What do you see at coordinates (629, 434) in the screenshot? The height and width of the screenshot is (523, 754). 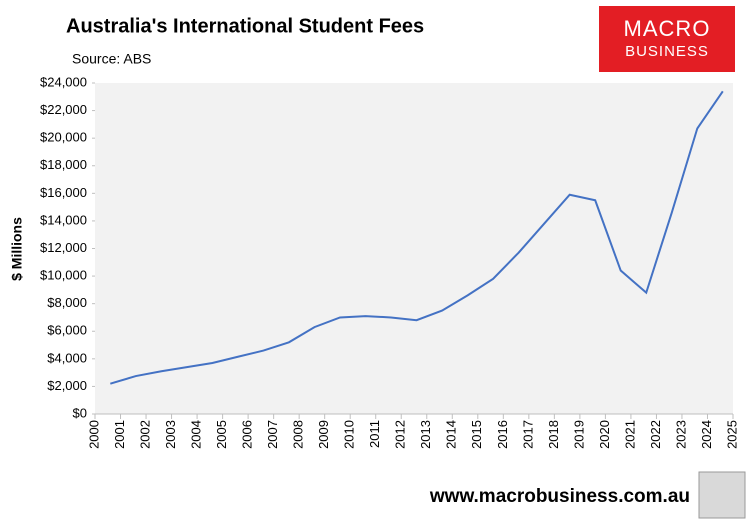 I see `x-tick-label: 2021` at bounding box center [629, 434].